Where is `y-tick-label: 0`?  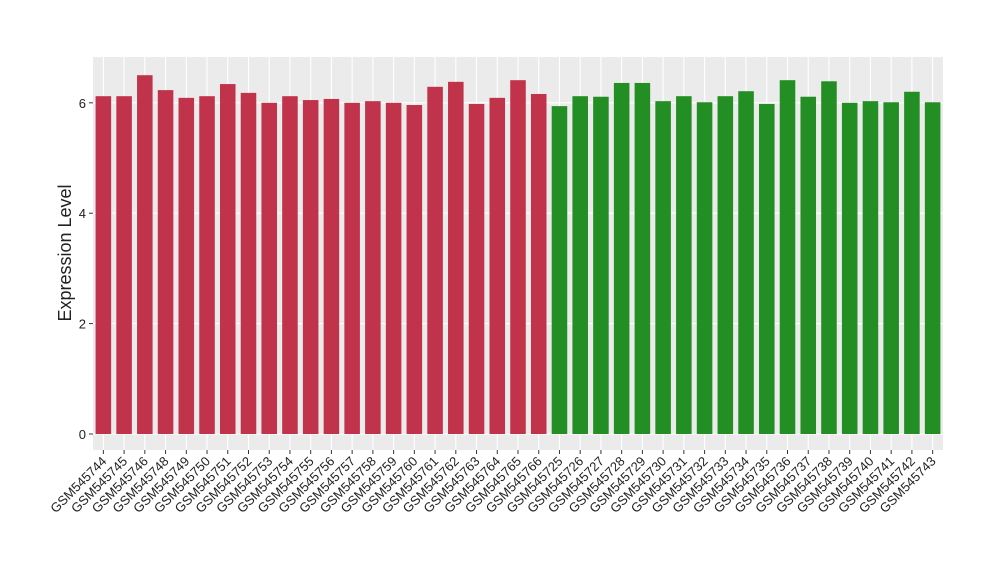
y-tick-label: 0 is located at coordinates (82, 434).